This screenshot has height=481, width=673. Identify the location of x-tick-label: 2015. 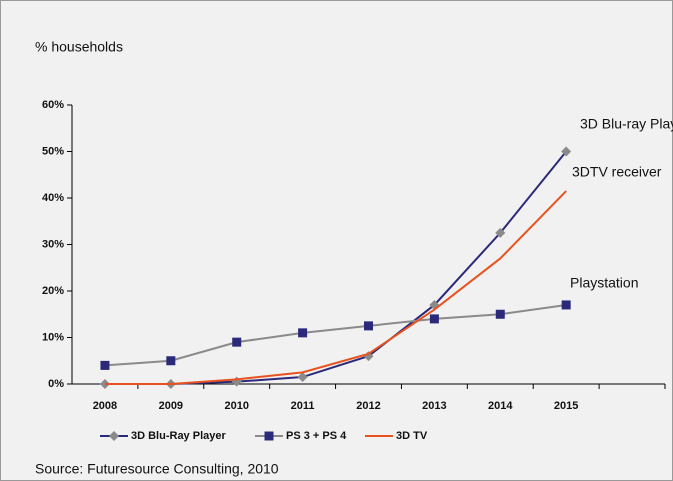
(566, 406).